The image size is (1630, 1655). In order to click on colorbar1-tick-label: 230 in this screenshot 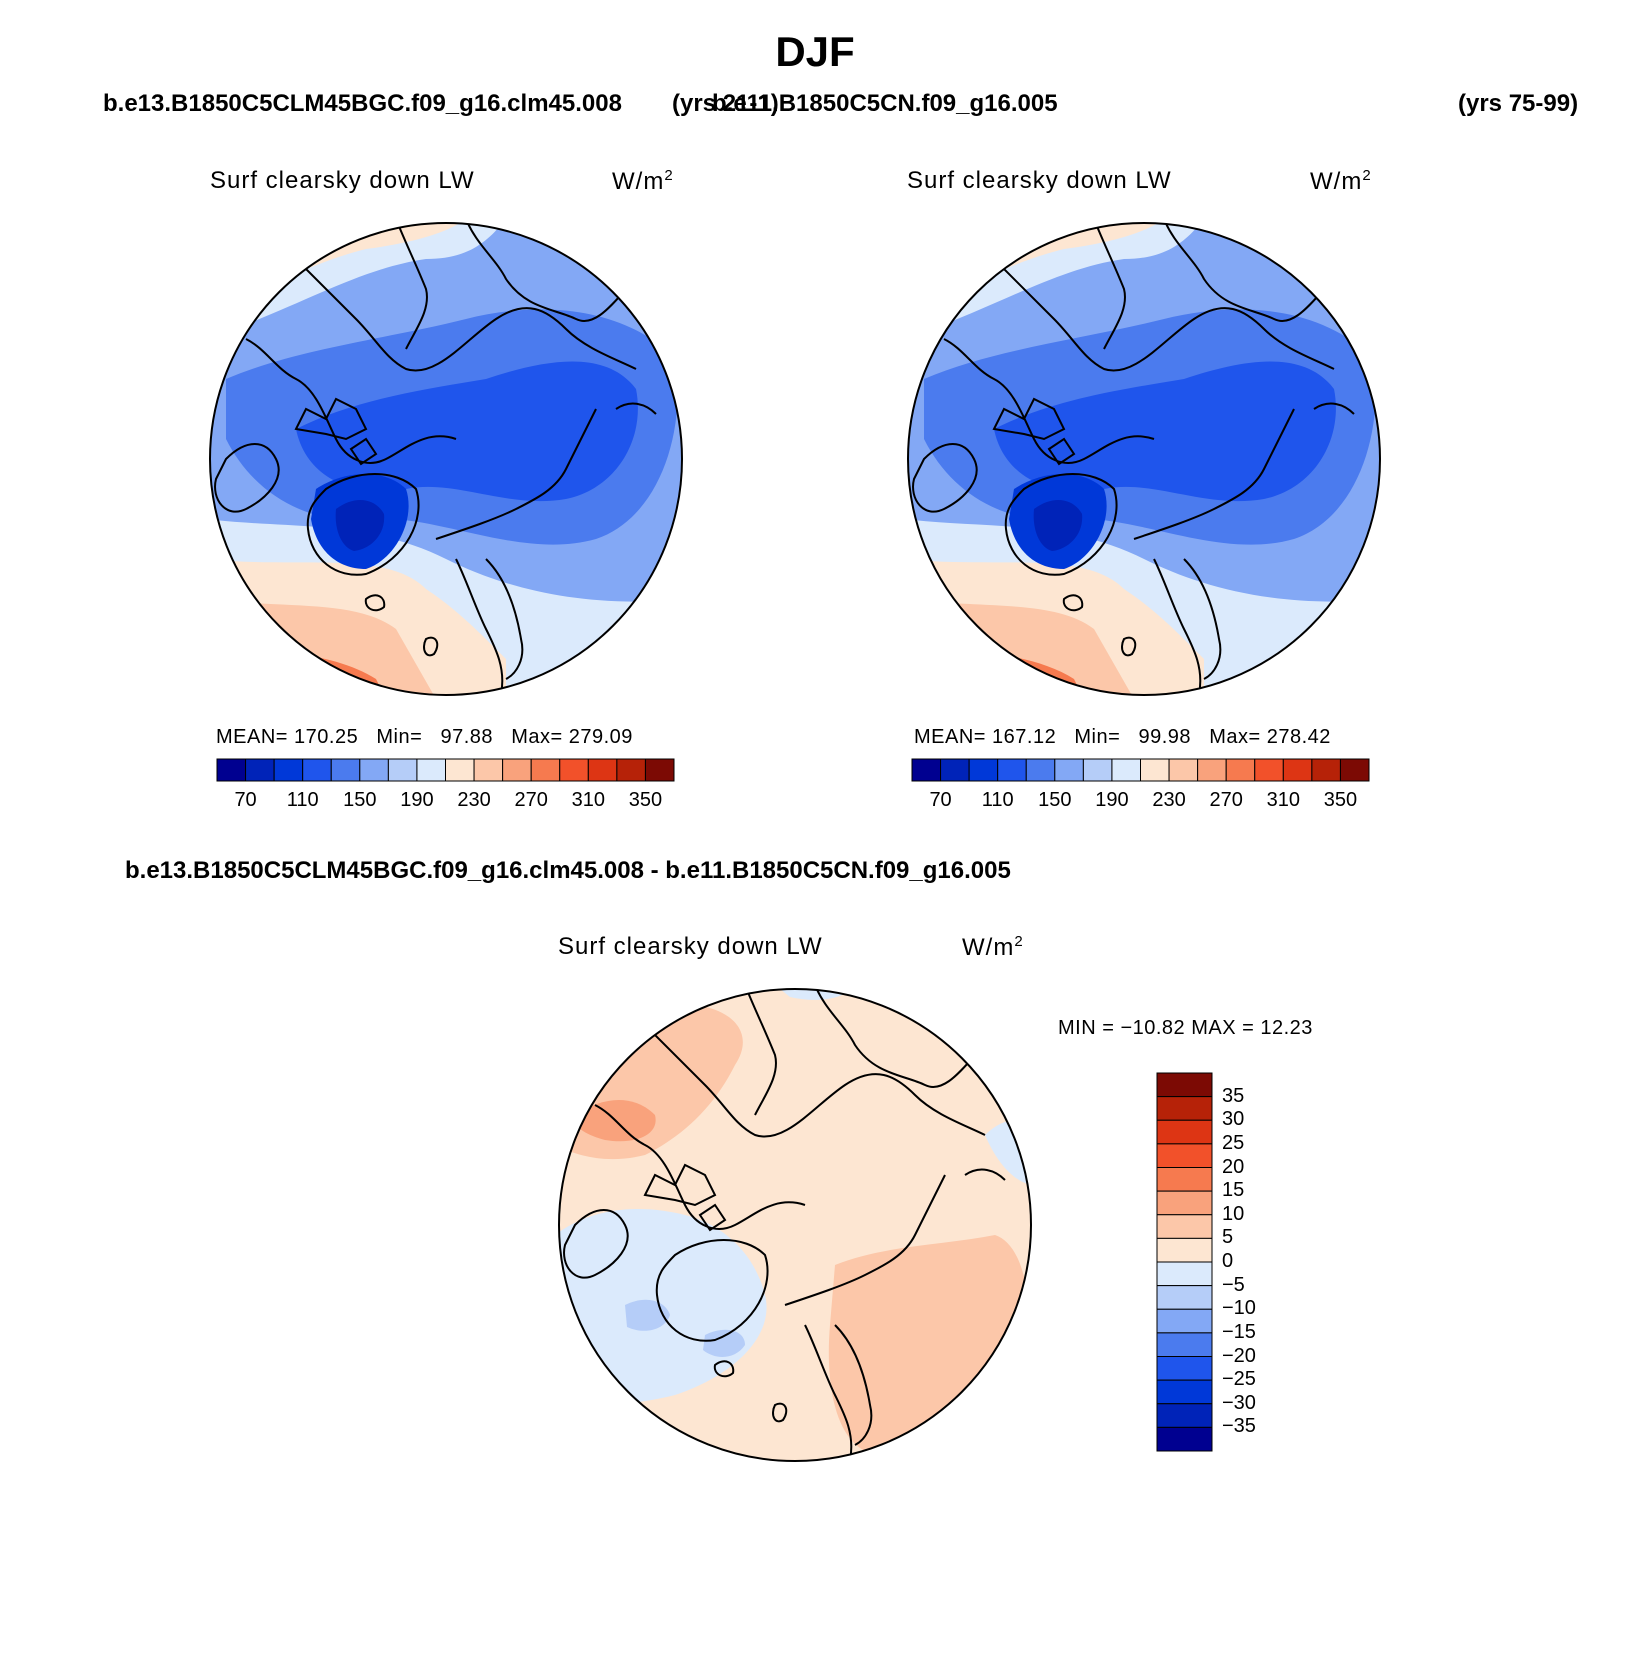, I will do `click(474, 800)`.